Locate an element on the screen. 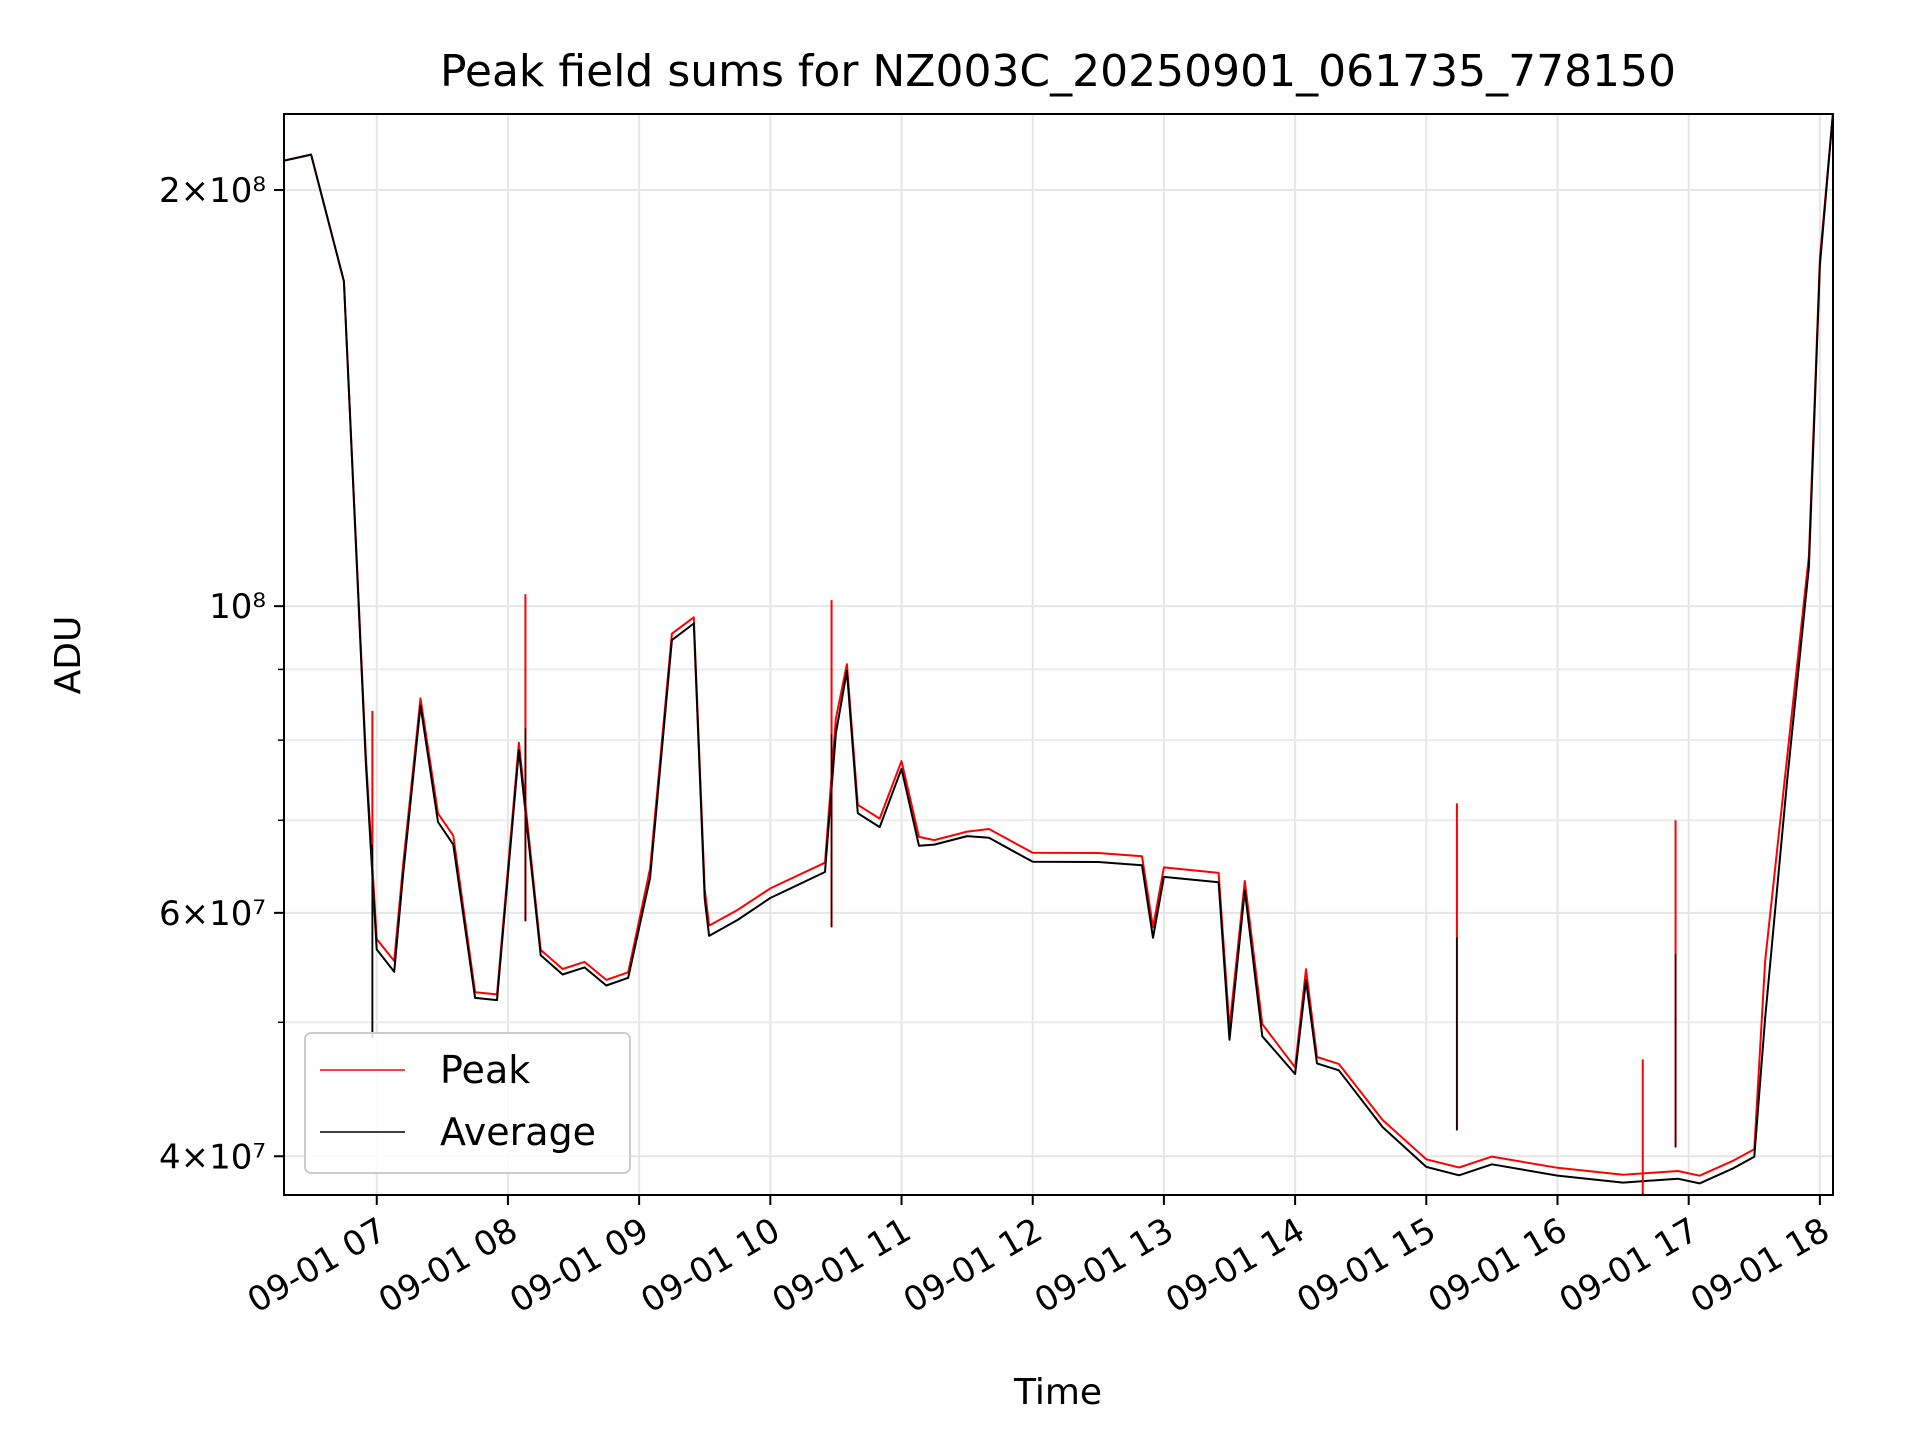  legend-box is located at coordinates (467, 1103).